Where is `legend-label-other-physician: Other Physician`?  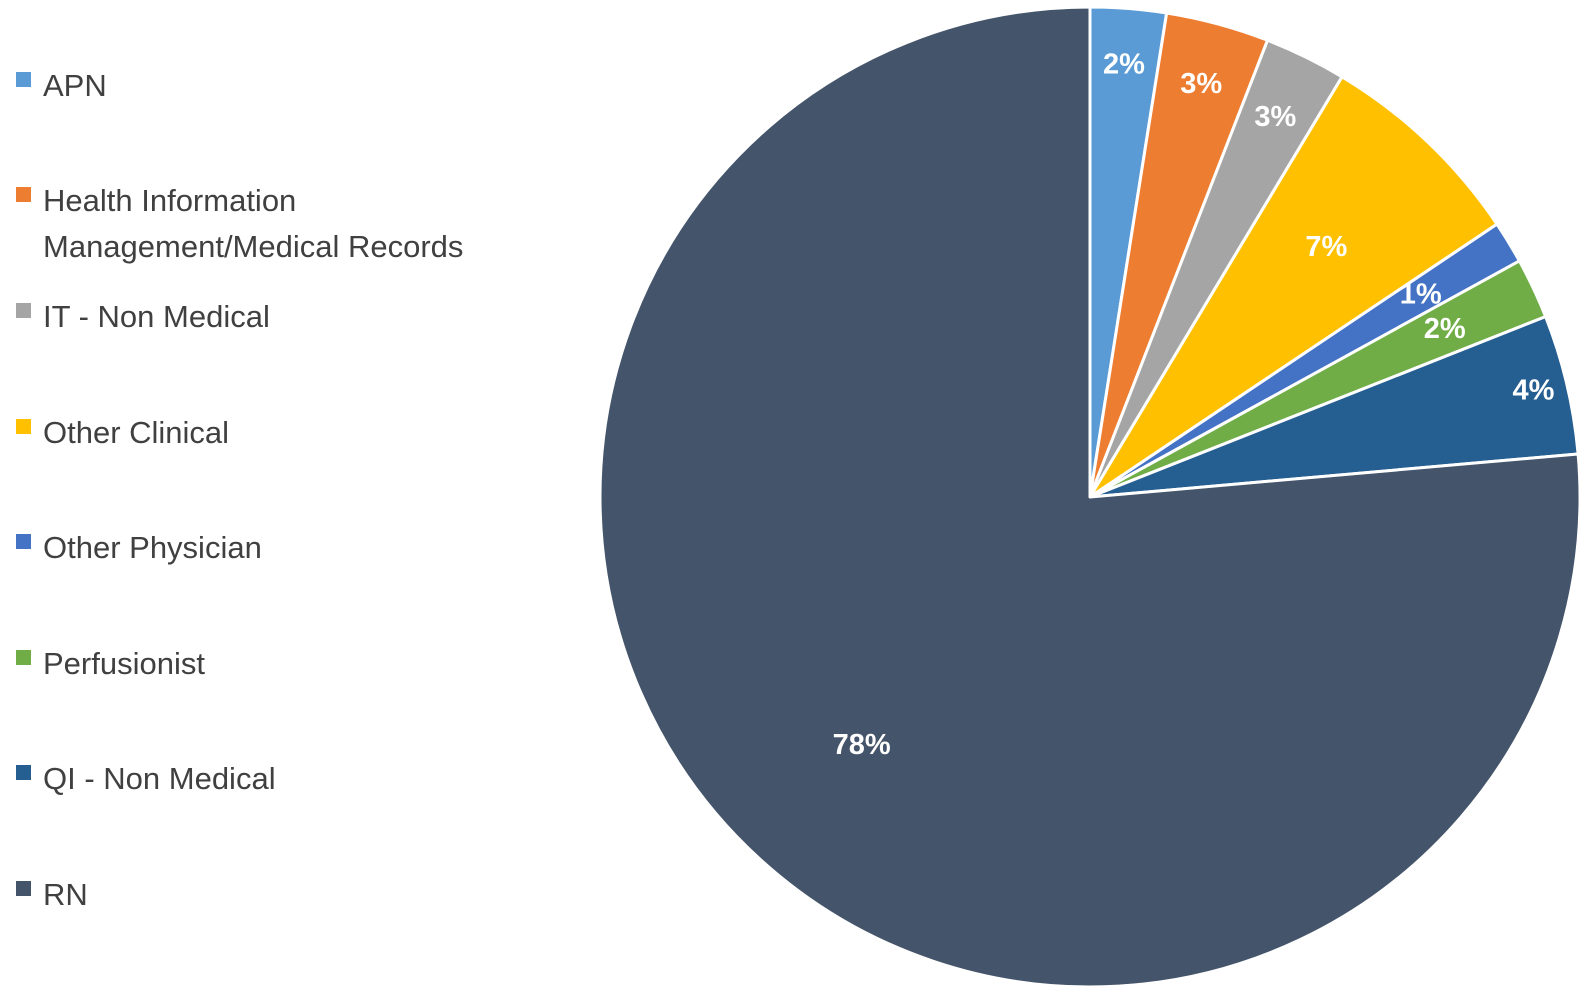 legend-label-other-physician: Other Physician is located at coordinates (152, 547).